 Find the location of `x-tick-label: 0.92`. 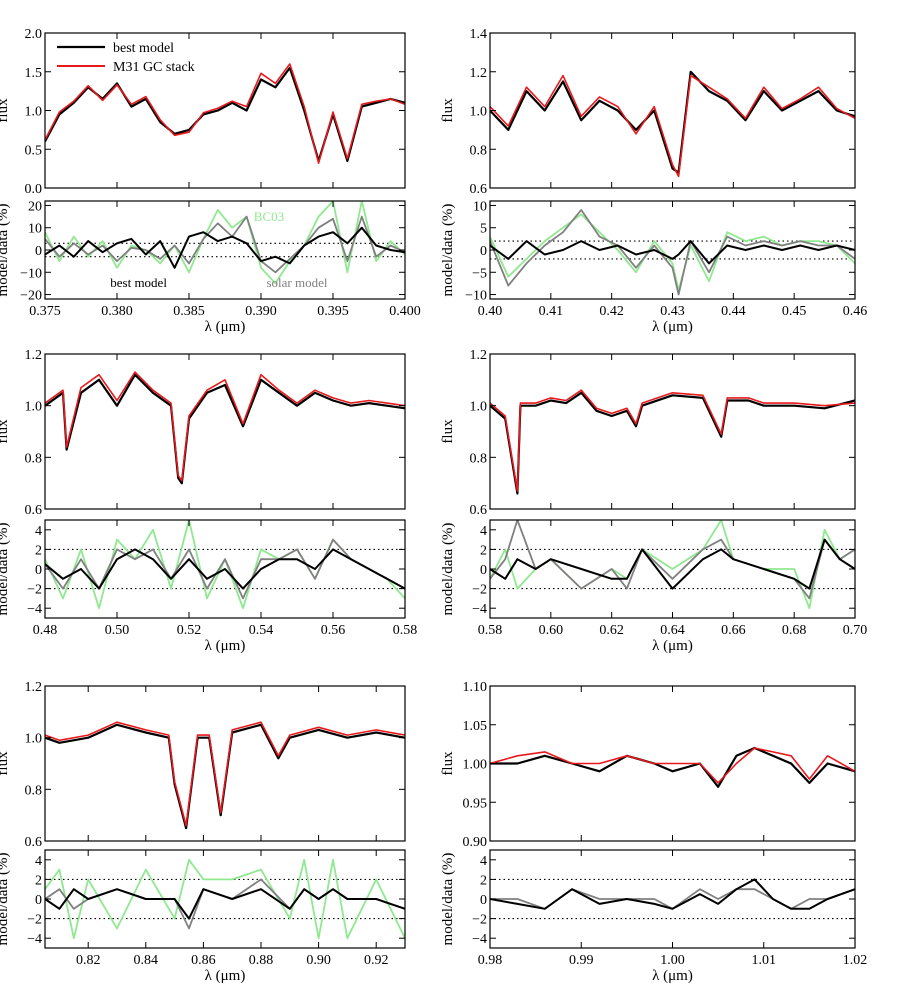

x-tick-label: 0.92 is located at coordinates (376, 960).